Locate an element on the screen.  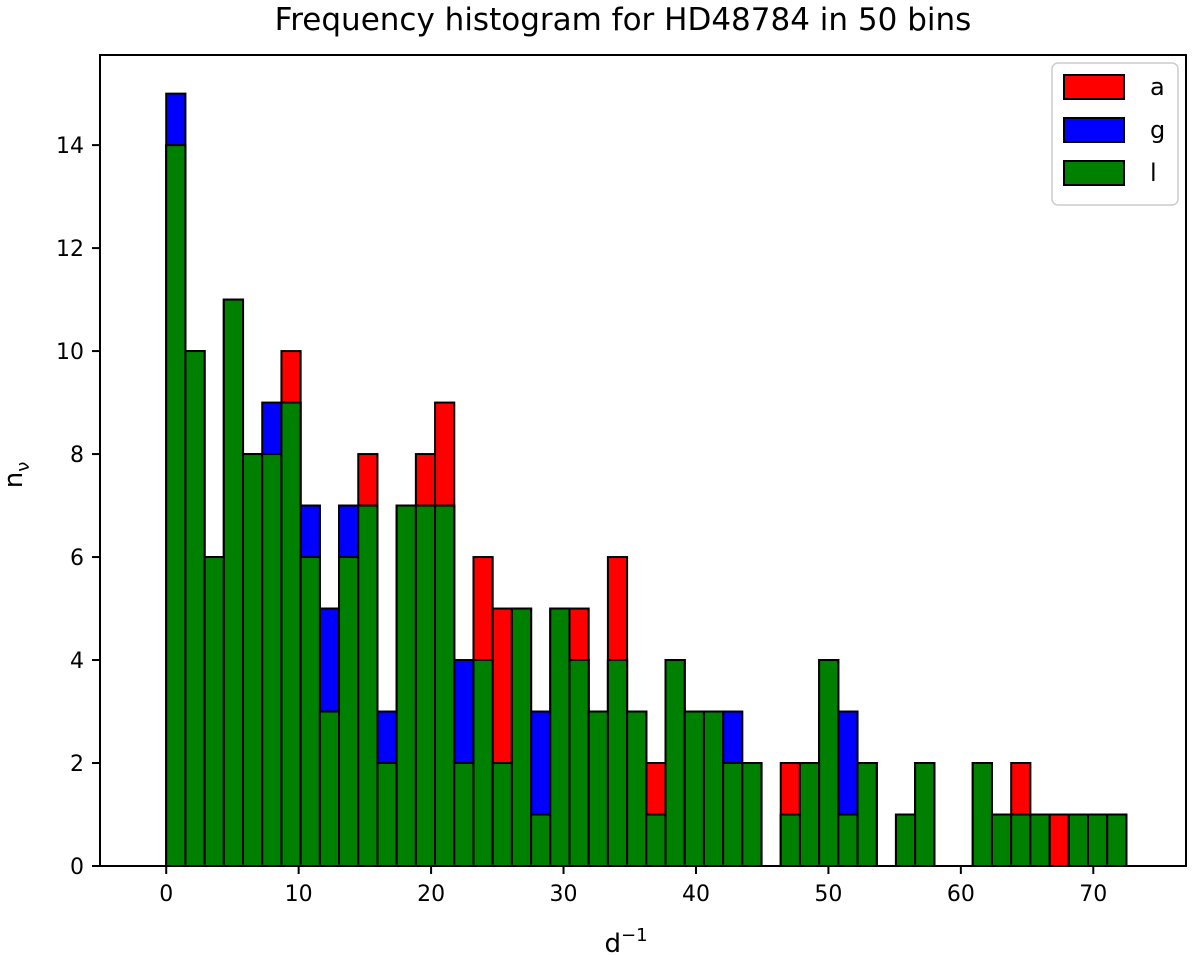
x-tick-label: 40 is located at coordinates (696, 894).